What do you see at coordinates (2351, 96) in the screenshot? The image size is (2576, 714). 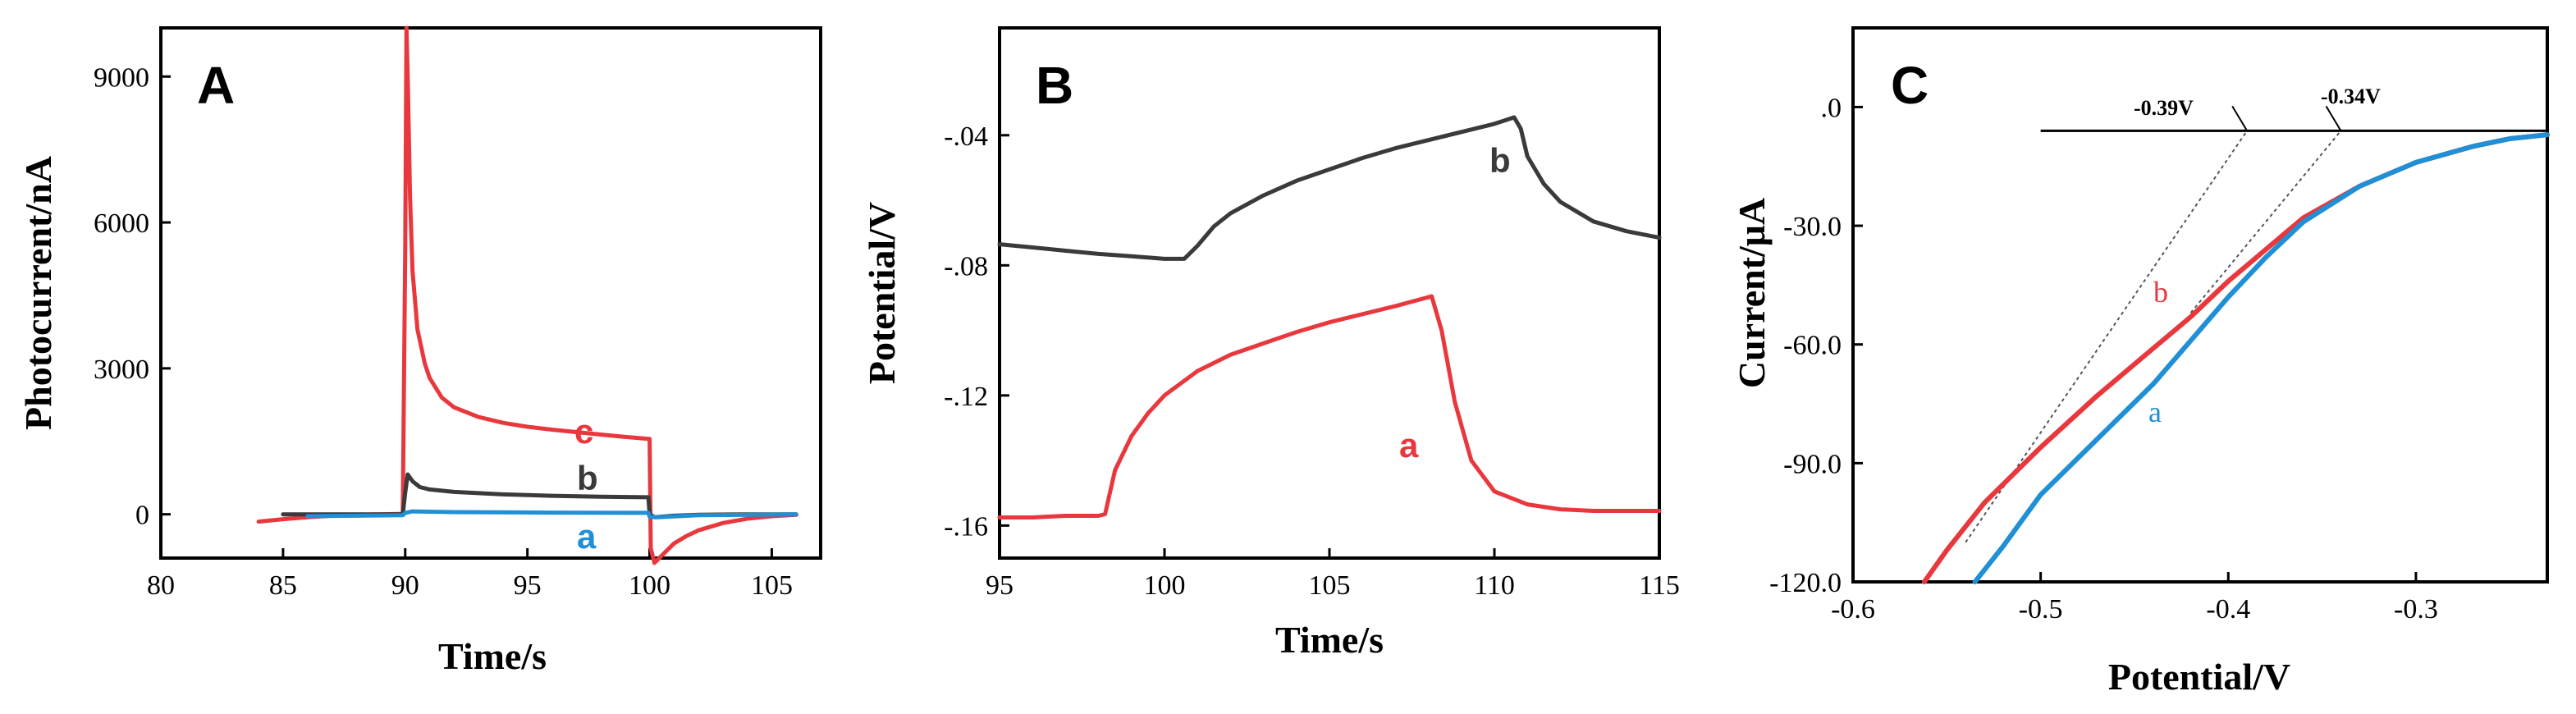 I see `panel-c-annotation-0.34: -0.34V` at bounding box center [2351, 96].